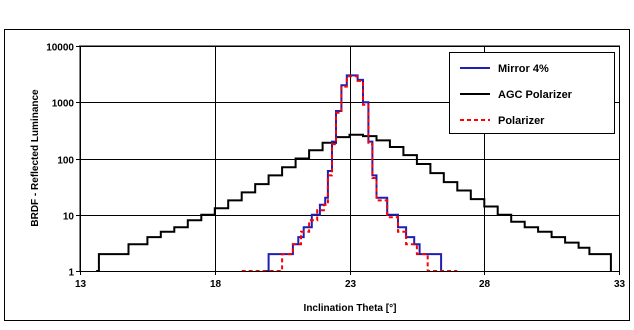 This screenshot has height=330, width=634. I want to click on legend-label-agc-polarizer: AGC Polarizer, so click(535, 95).